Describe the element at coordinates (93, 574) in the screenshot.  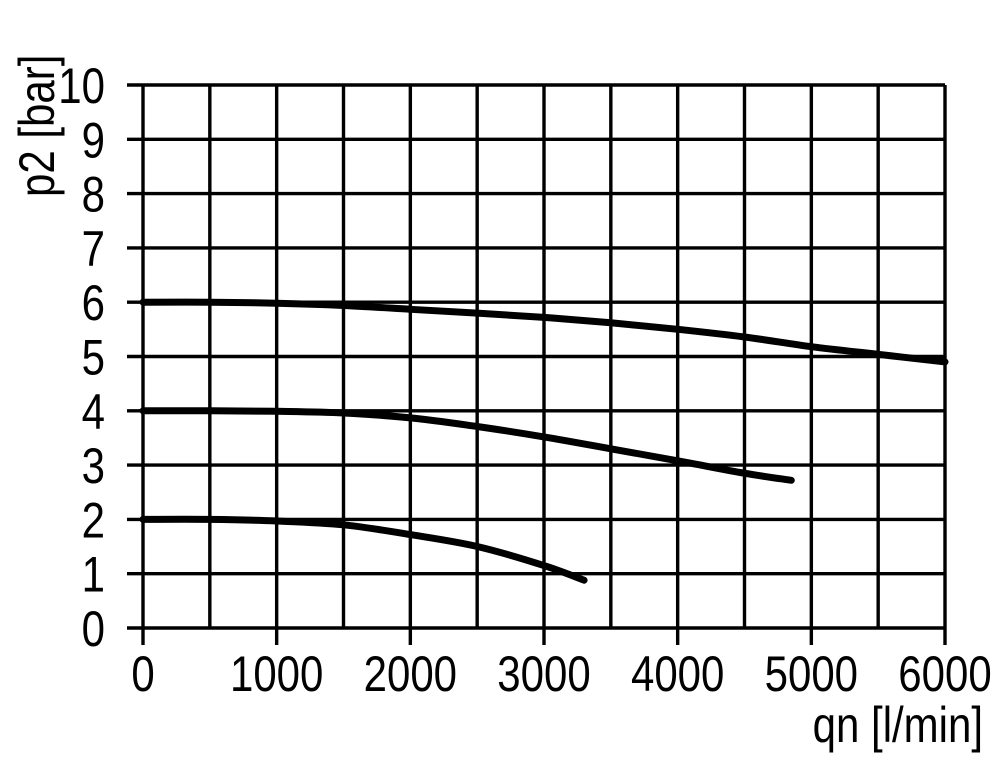
I see `y-tick-label: 1` at that location.